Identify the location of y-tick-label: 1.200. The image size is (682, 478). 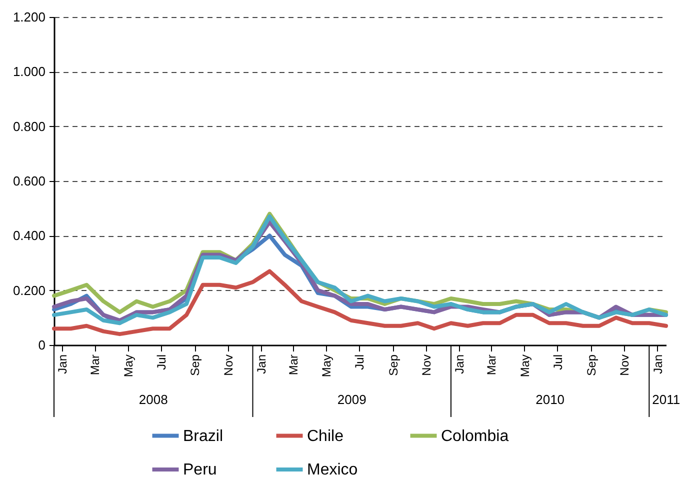
(29, 17).